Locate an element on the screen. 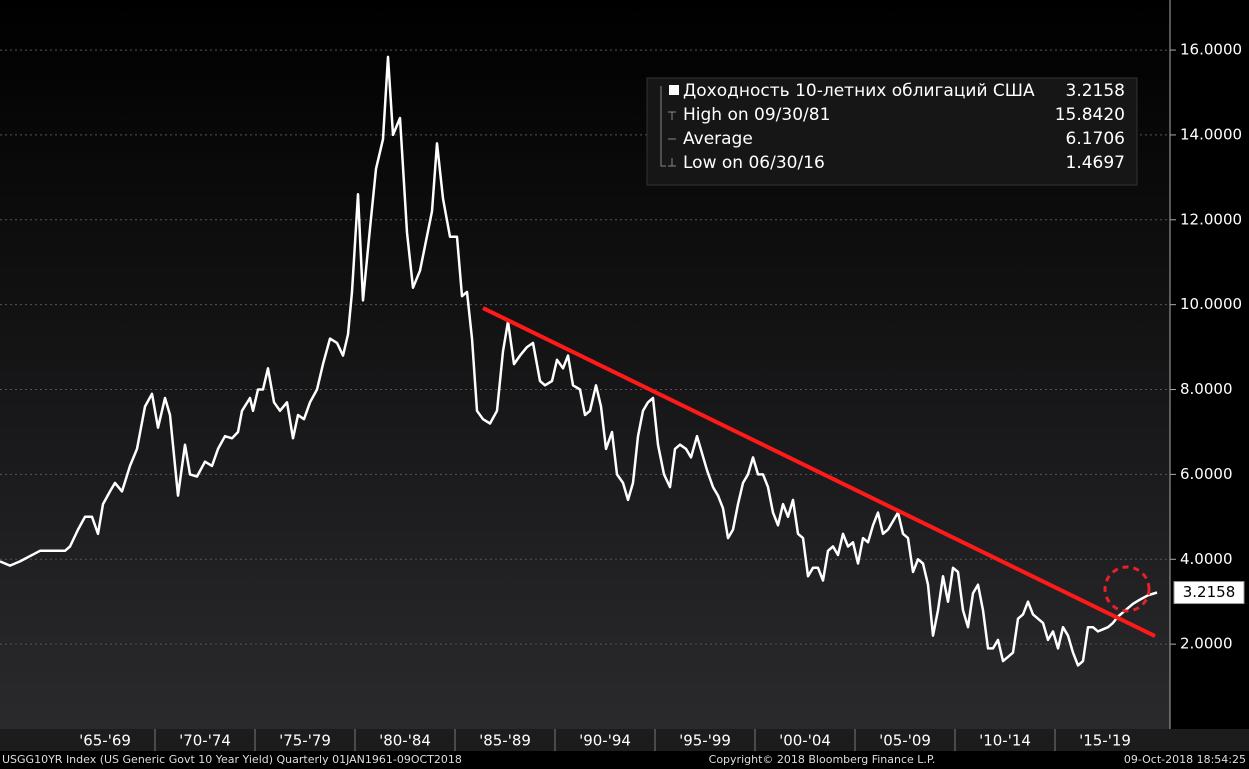 The width and height of the screenshot is (1249, 769). footer-strip is located at coordinates (624, 760).